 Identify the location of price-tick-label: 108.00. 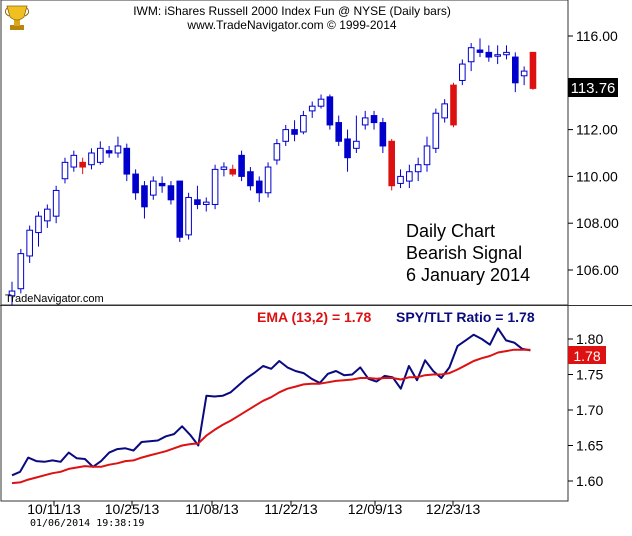
(597, 223).